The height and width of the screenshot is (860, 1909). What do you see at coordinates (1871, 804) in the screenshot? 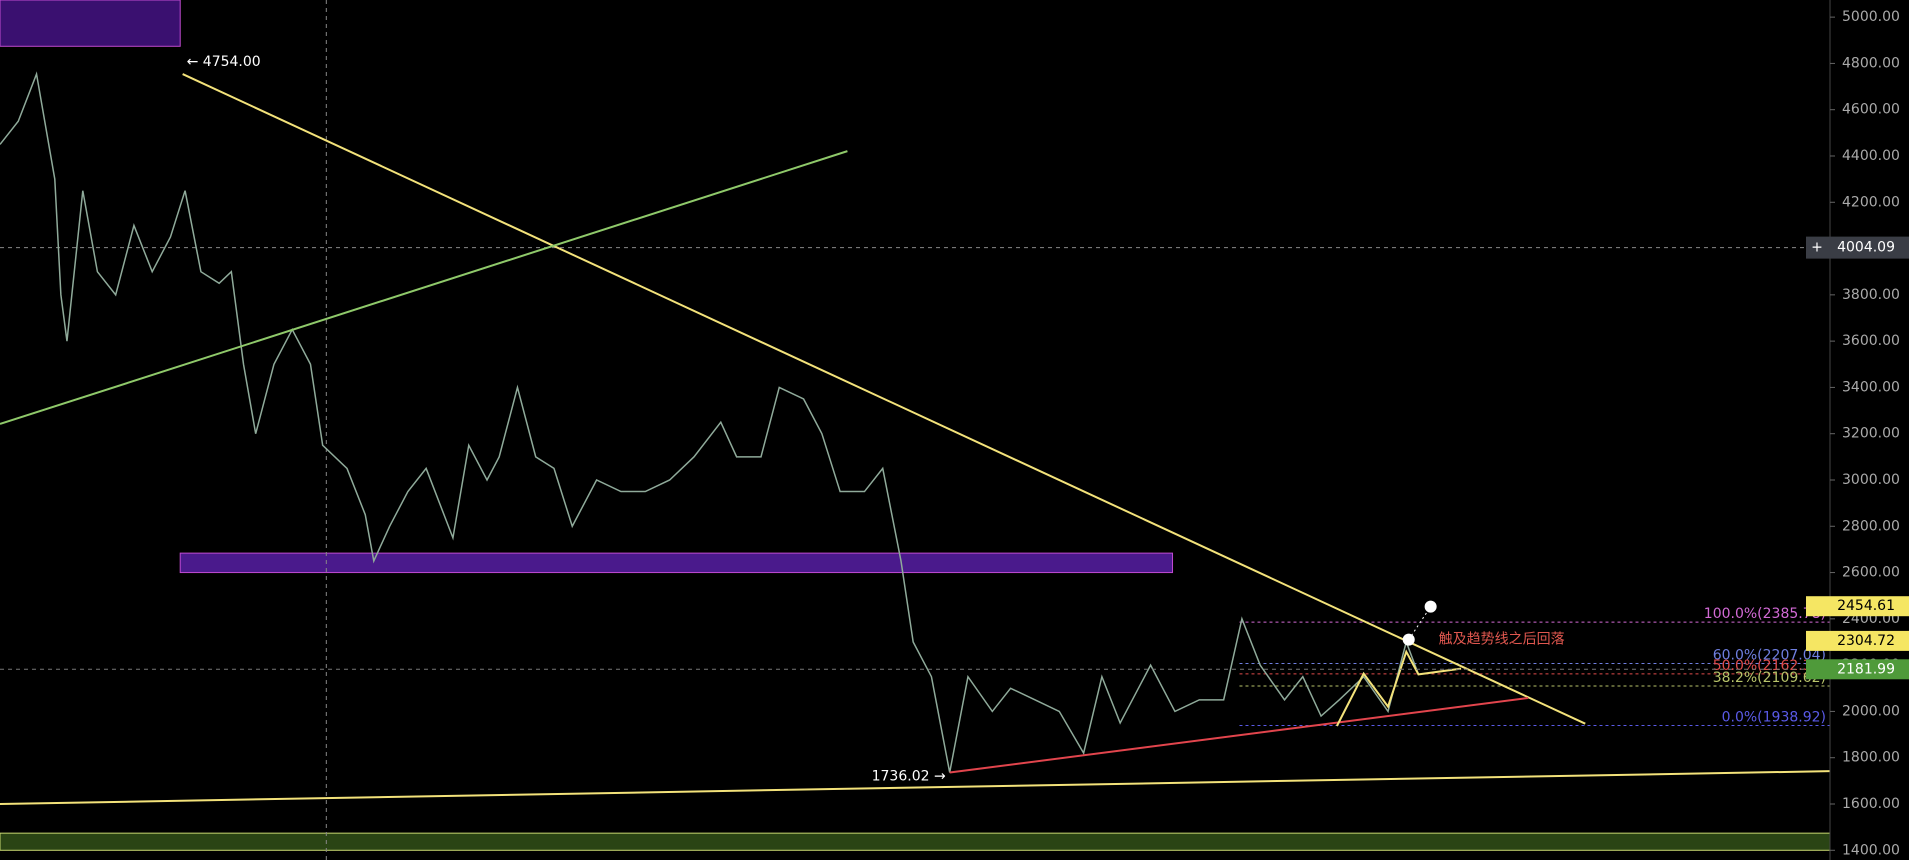
I see `y-tick-label: 1600.00` at bounding box center [1871, 804].